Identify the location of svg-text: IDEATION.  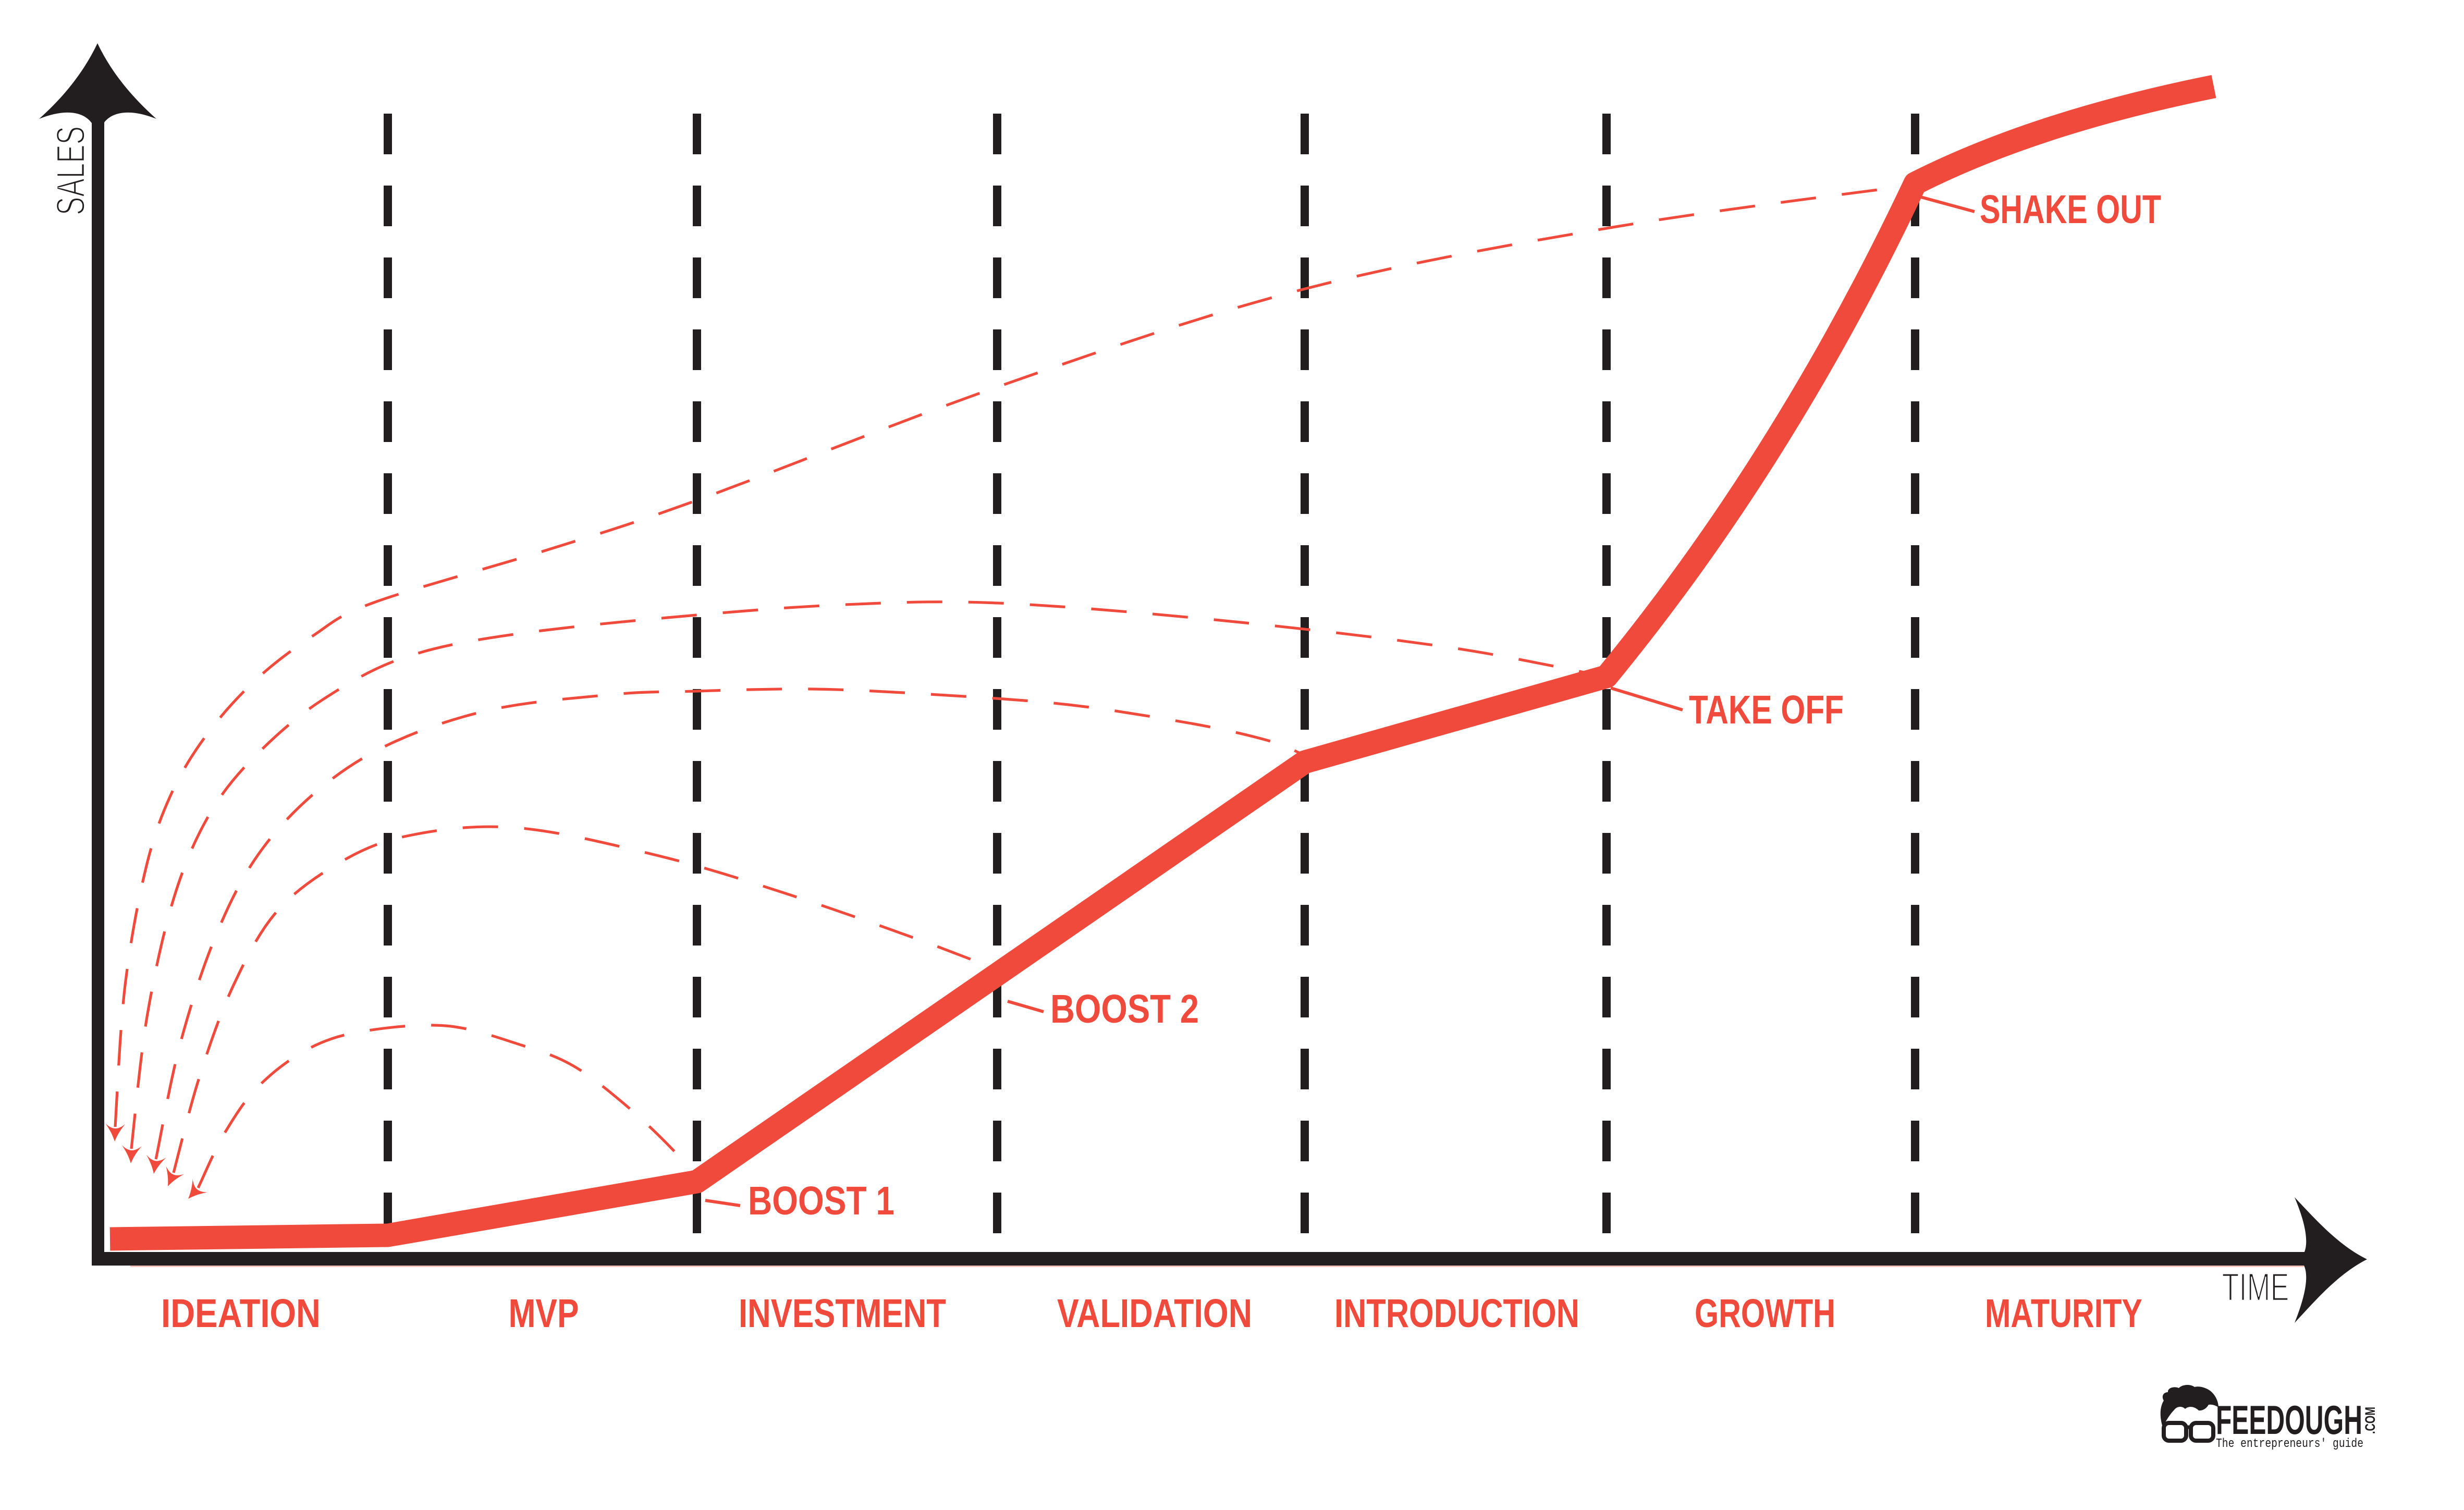
(241, 1313).